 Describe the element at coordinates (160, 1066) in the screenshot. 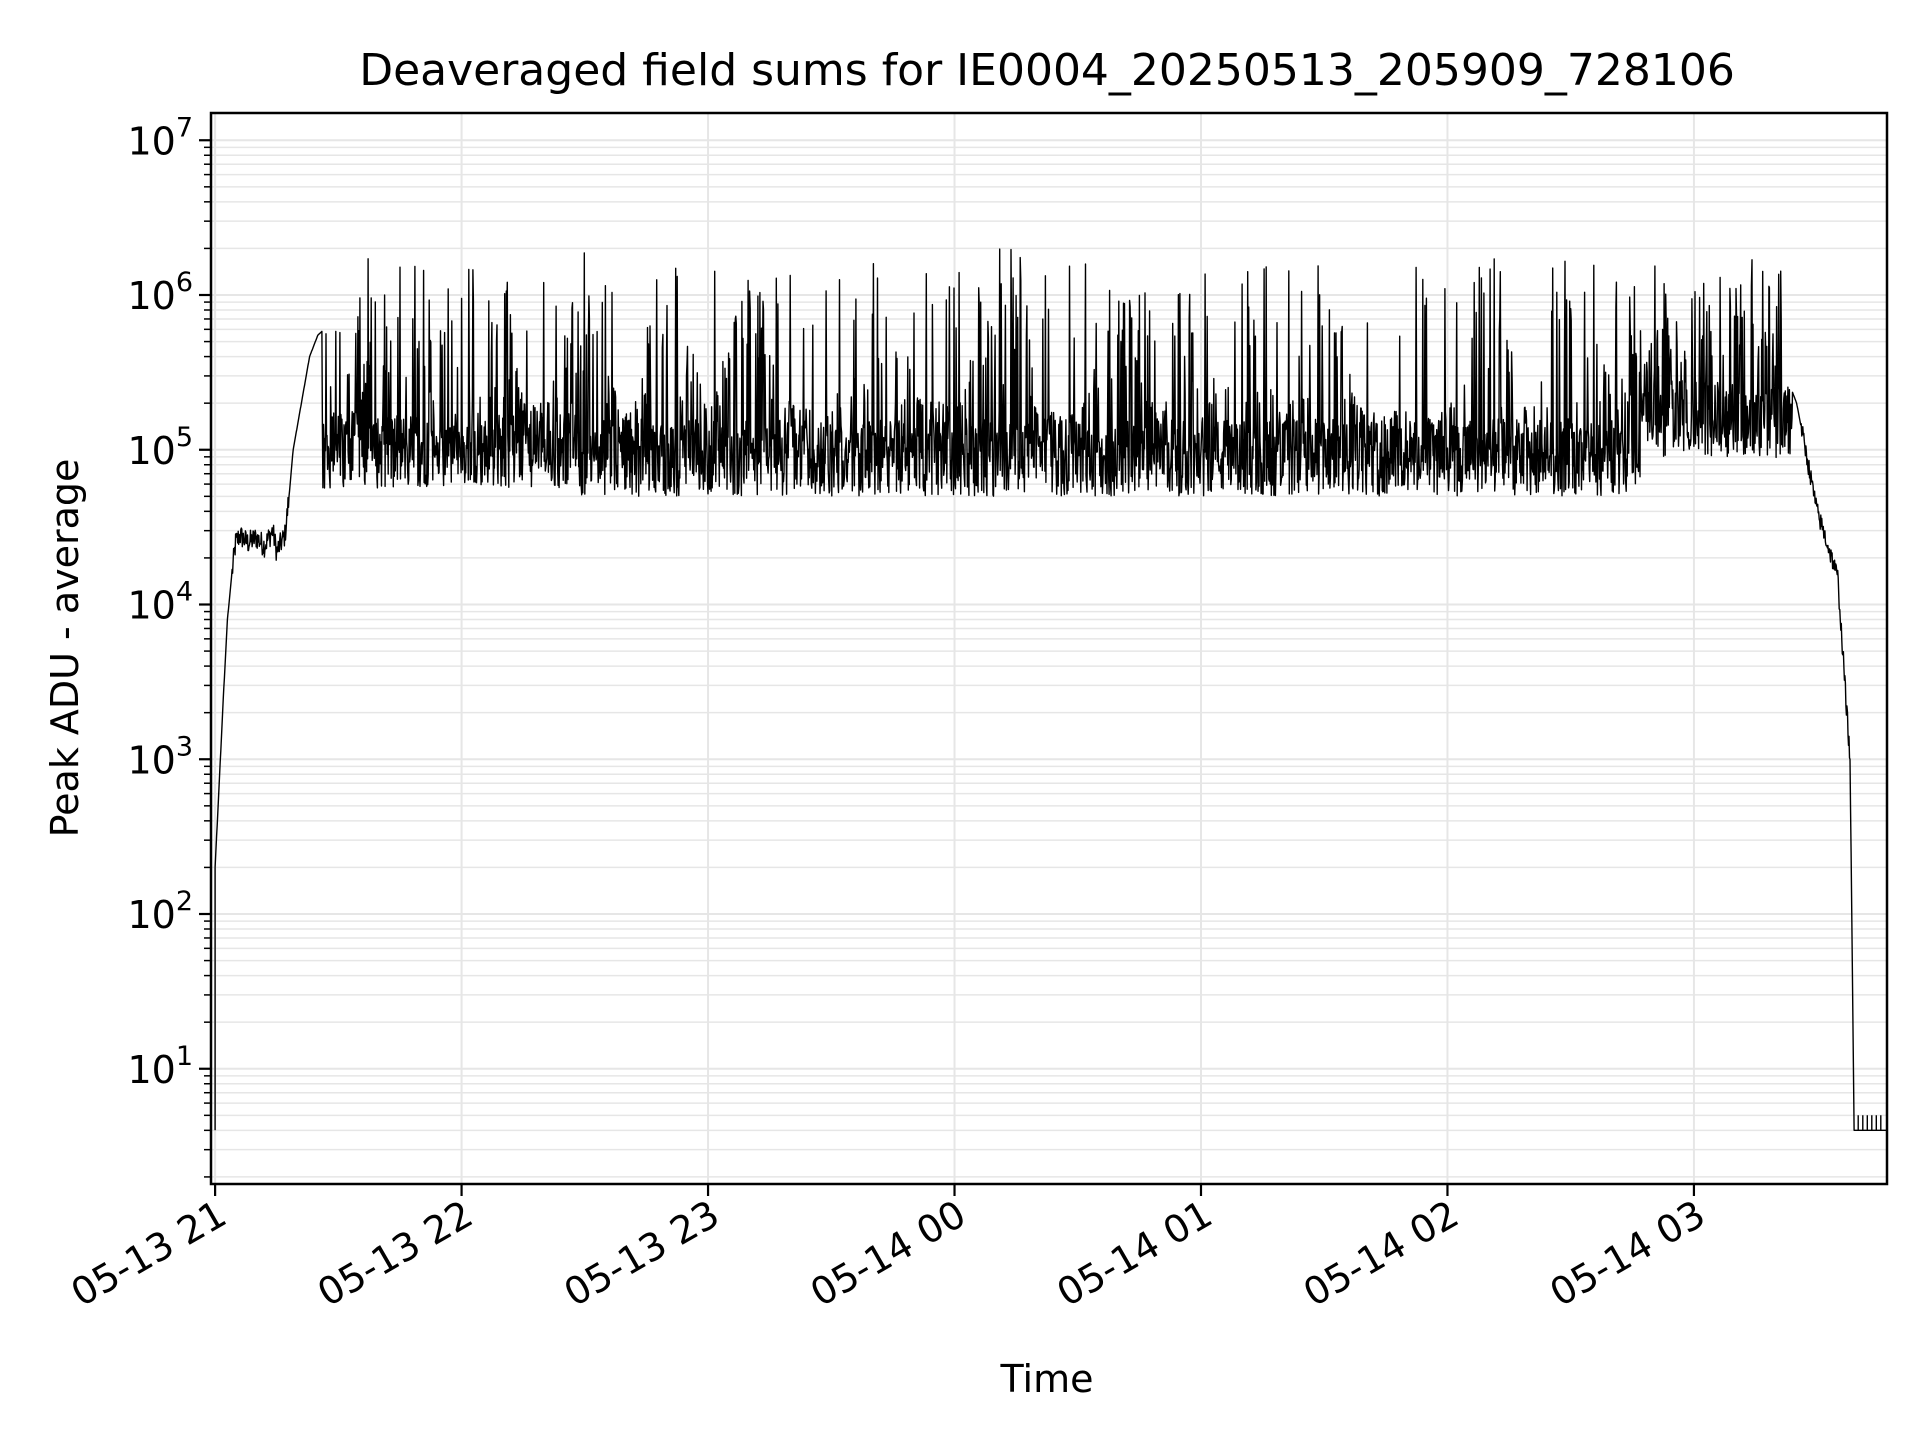

I see `y-tick-label: 10¹` at that location.